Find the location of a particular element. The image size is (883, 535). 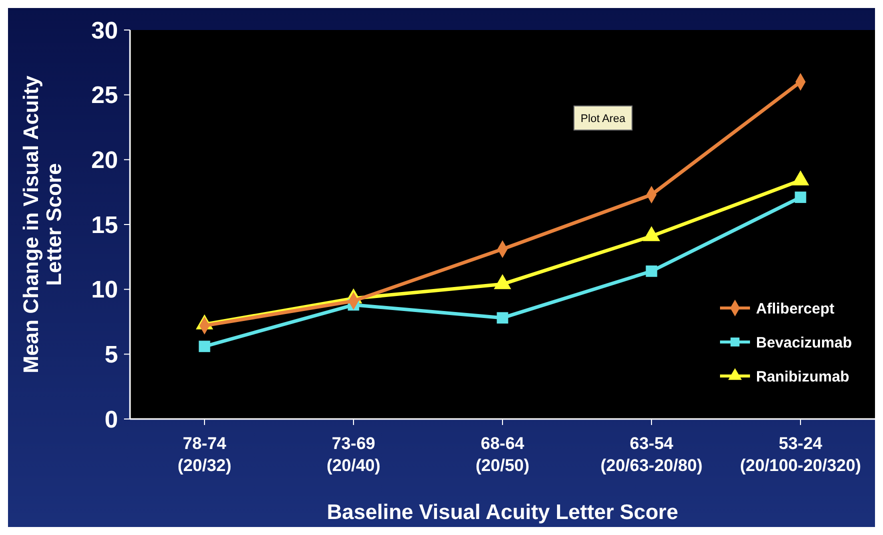

annotation: Plot Area is located at coordinates (603, 118).